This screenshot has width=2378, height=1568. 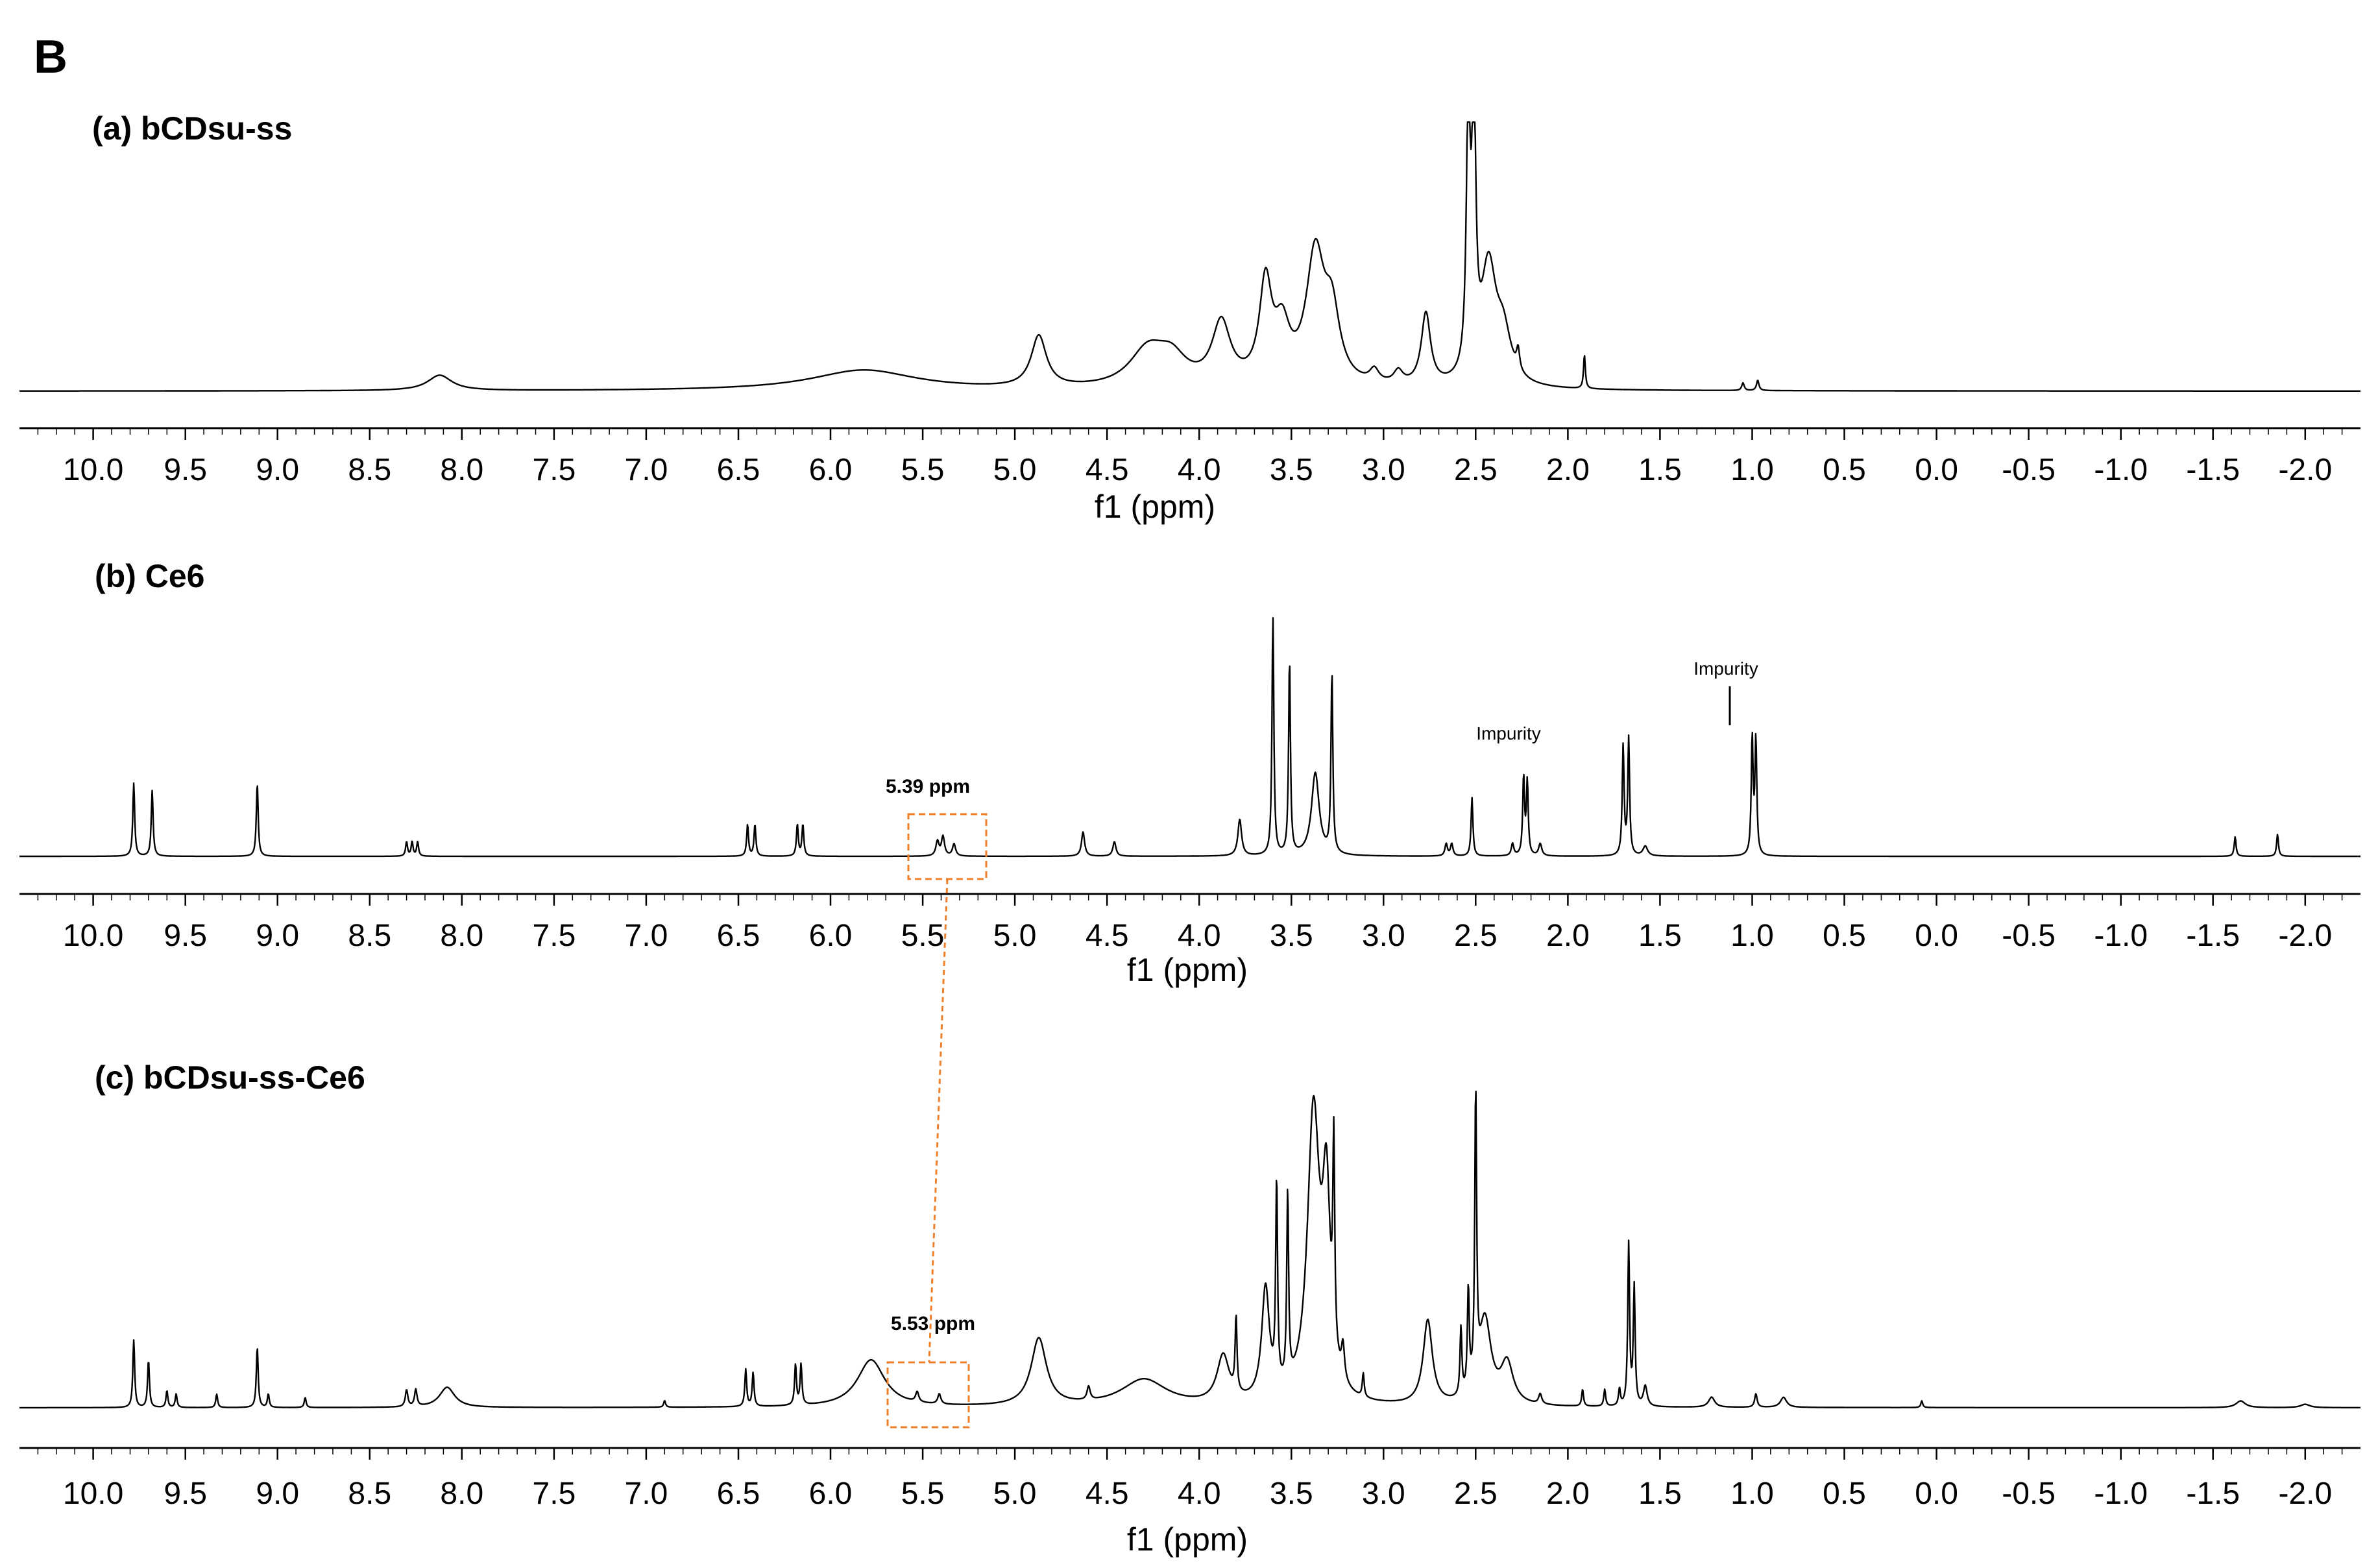 I want to click on panel-title-c: (c) bCDsu-ss-Ce6, so click(x=230, y=1077).